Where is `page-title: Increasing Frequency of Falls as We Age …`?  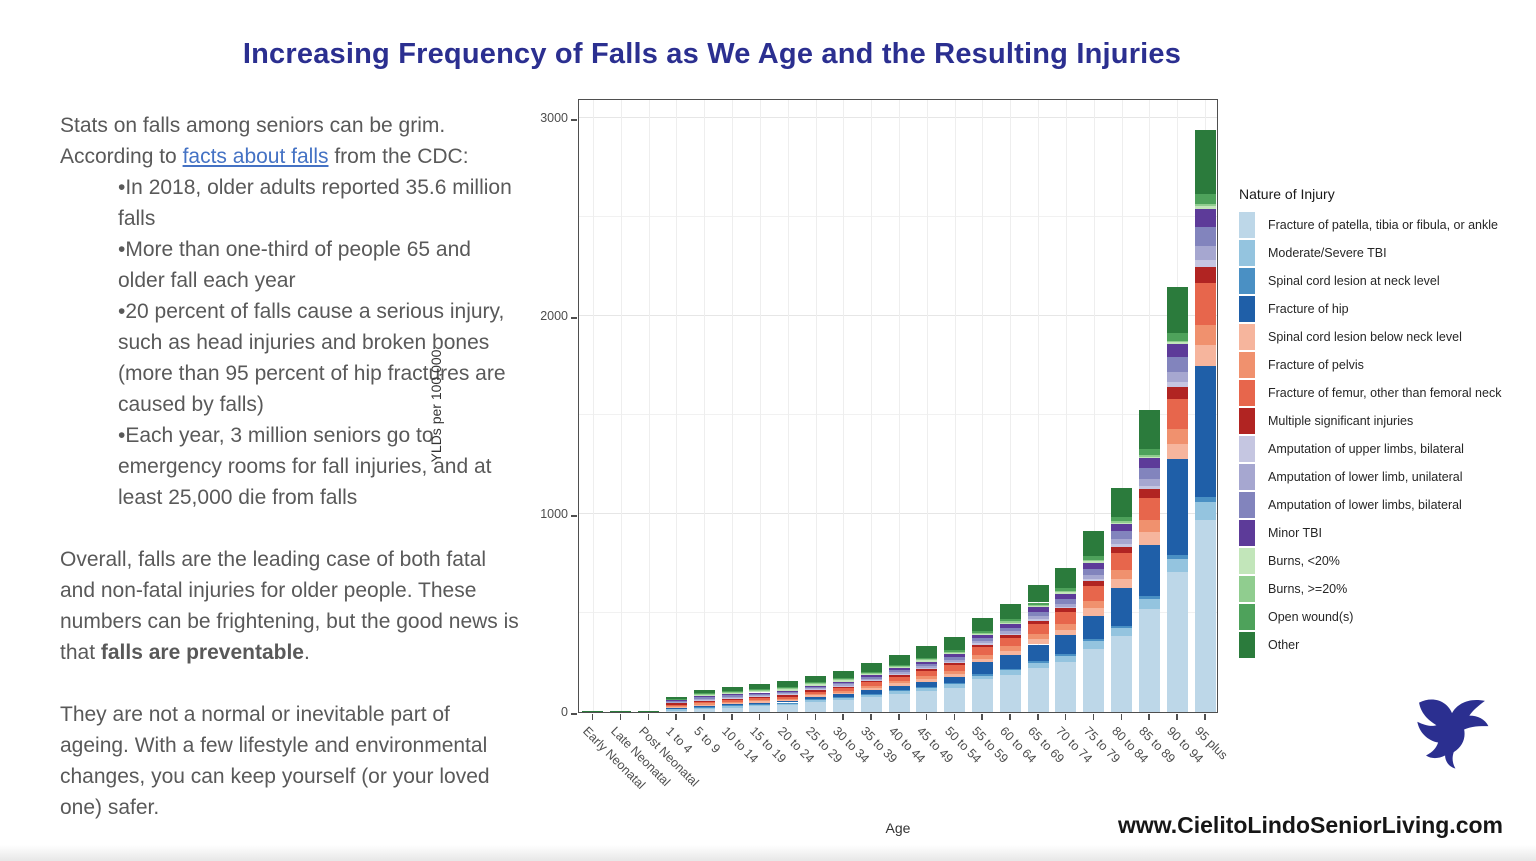
page-title: Increasing Frequency of Falls as We Age … is located at coordinates (712, 54).